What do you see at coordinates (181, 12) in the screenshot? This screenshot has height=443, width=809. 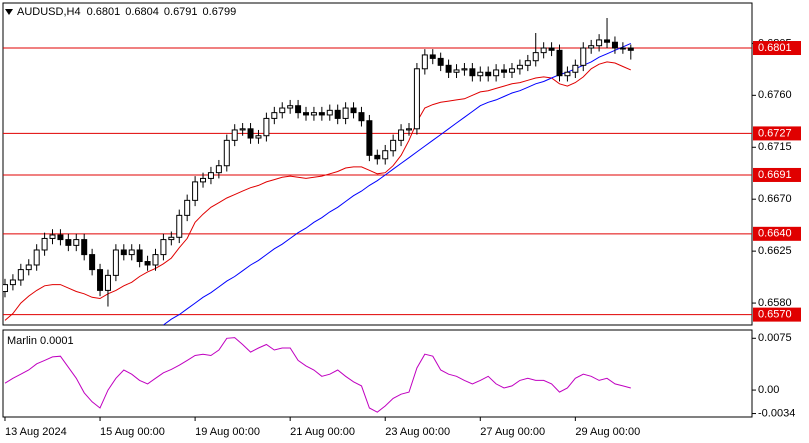 I see `last-low: 0.6791` at bounding box center [181, 12].